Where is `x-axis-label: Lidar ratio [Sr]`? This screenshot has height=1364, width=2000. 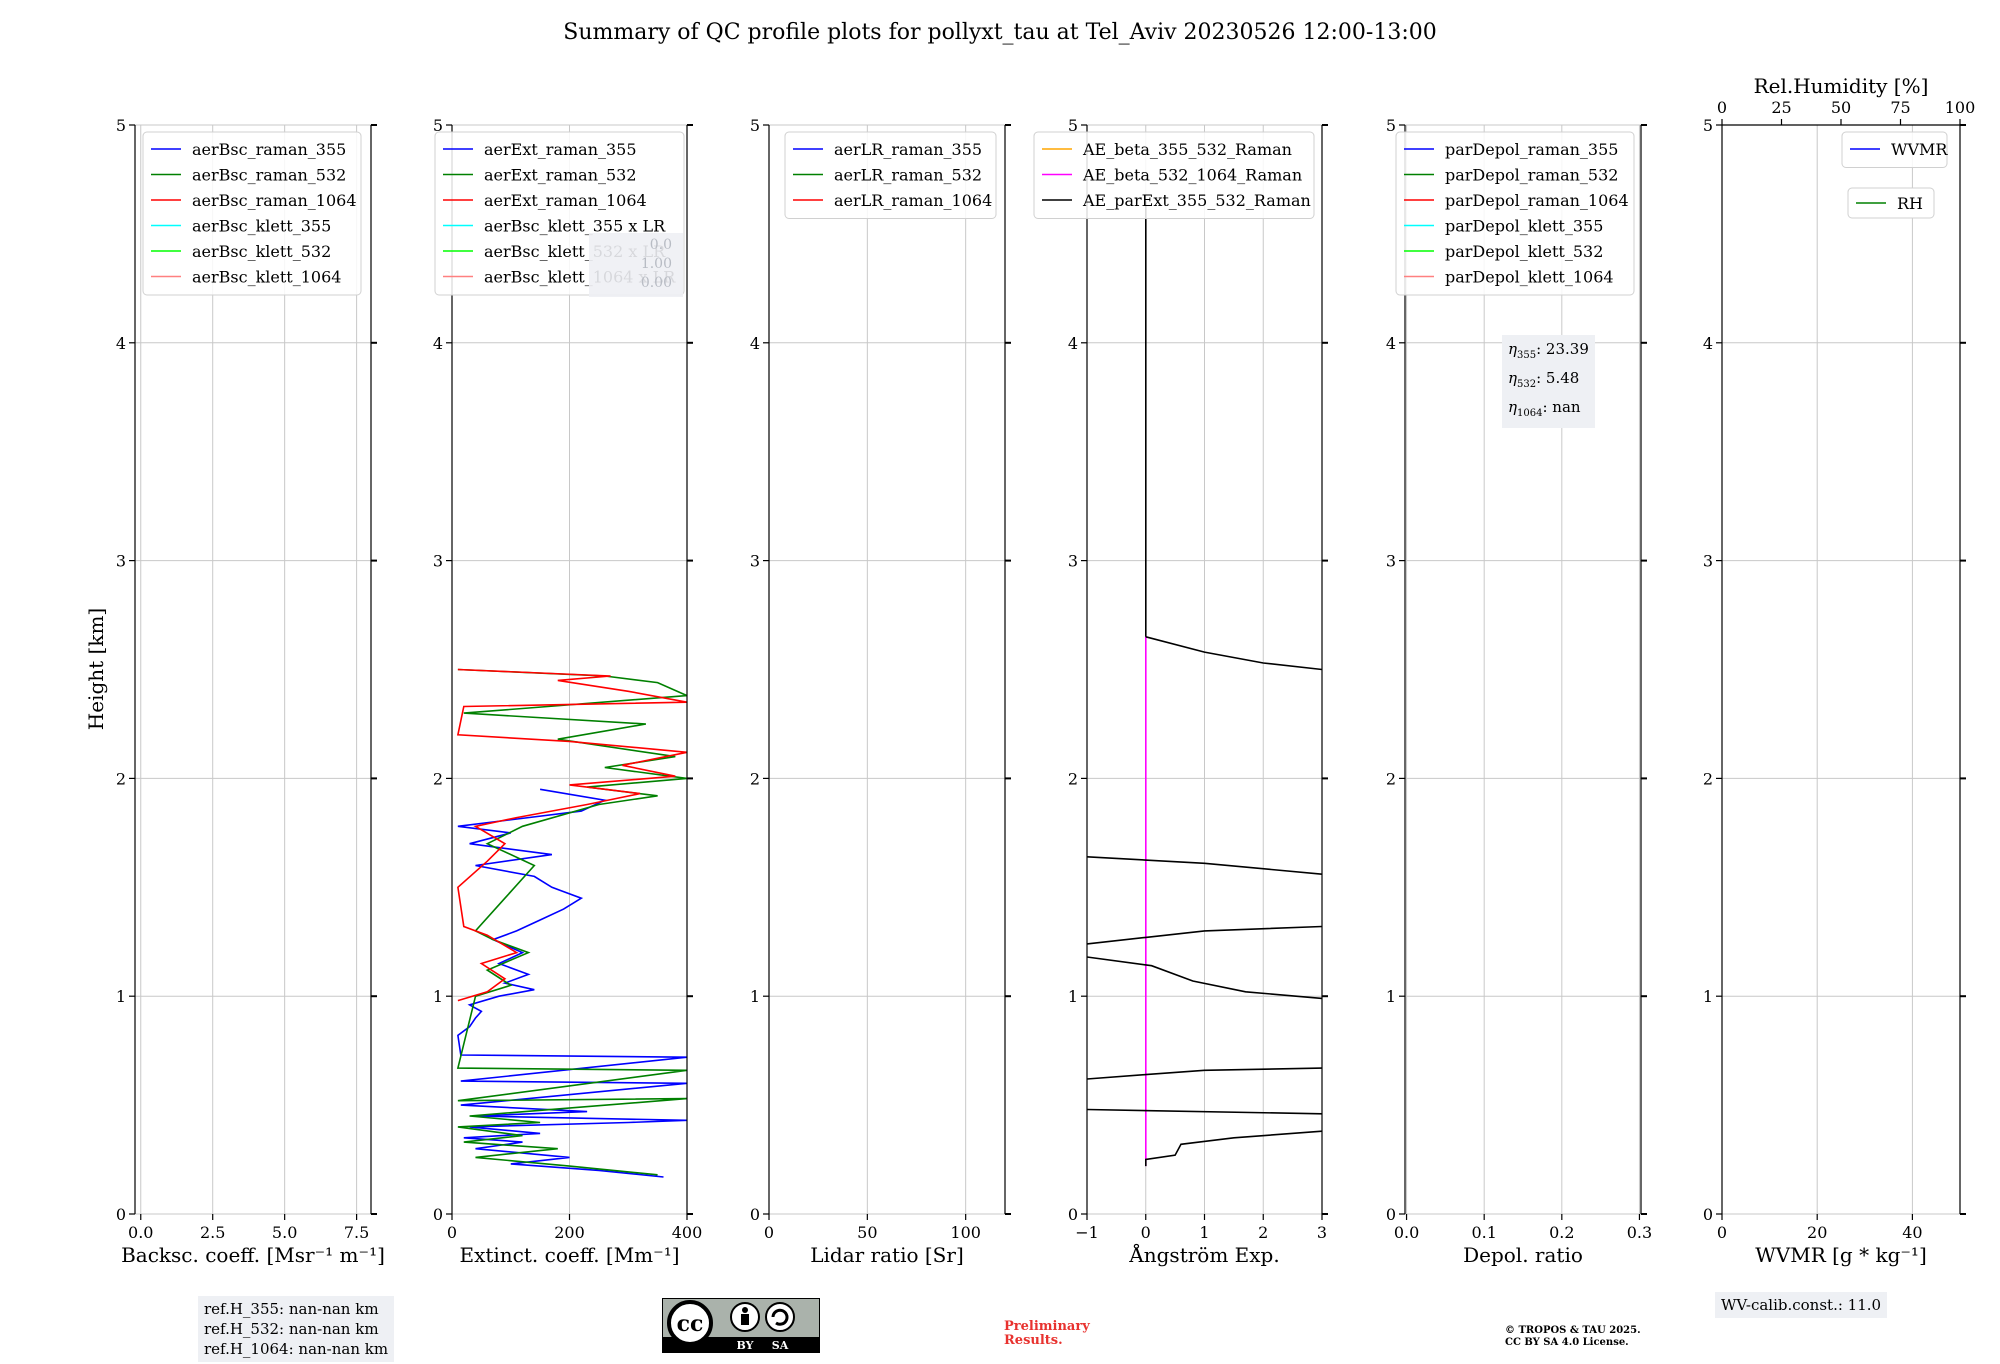
x-axis-label: Lidar ratio [Sr] is located at coordinates (887, 1255).